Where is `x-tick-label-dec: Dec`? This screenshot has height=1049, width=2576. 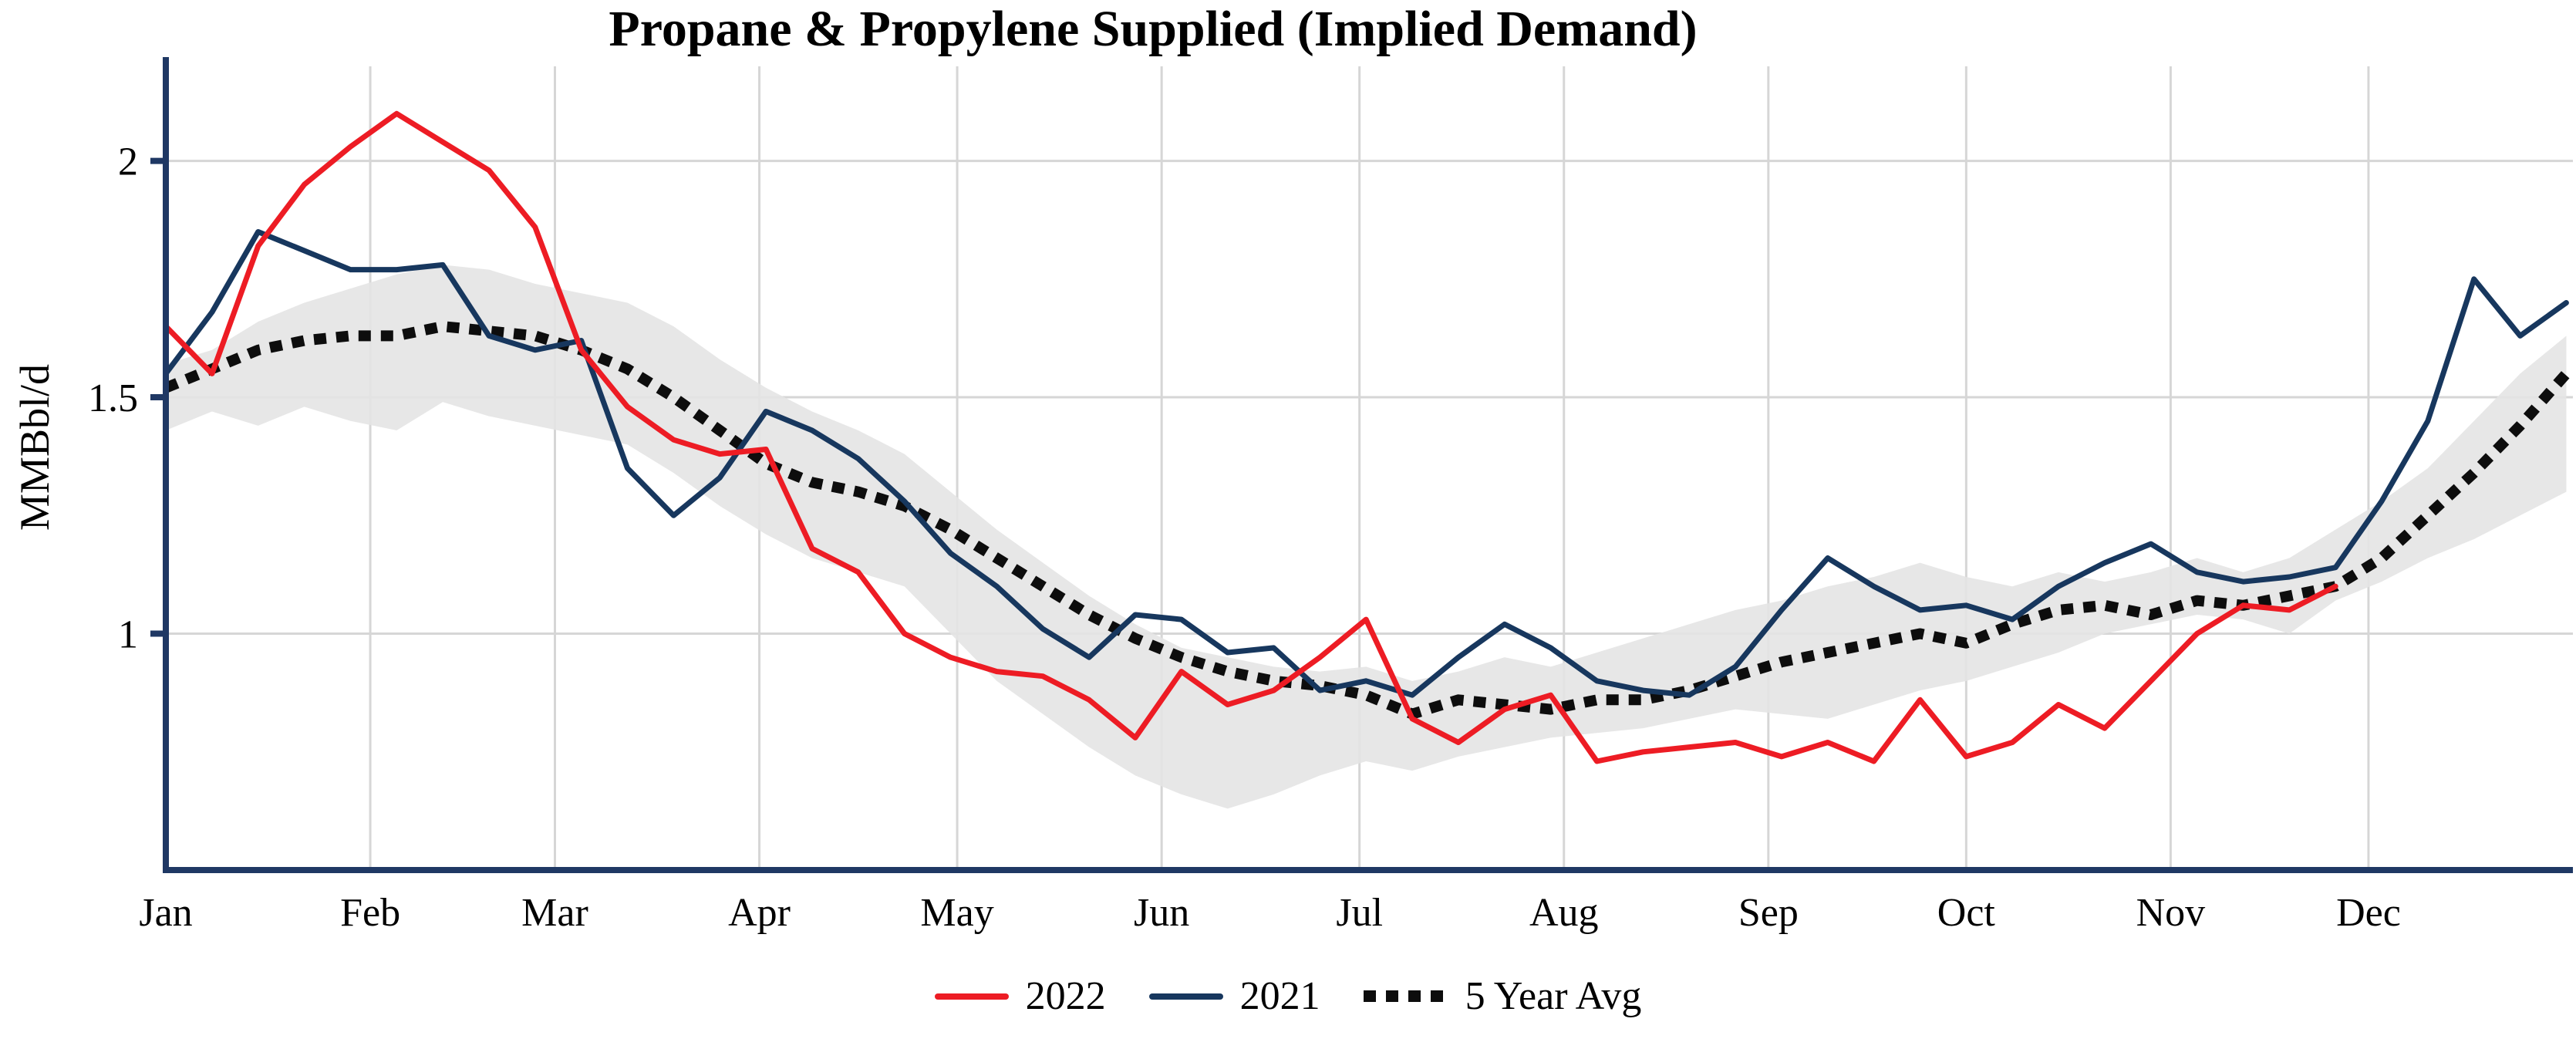
x-tick-label-dec: Dec is located at coordinates (2368, 913).